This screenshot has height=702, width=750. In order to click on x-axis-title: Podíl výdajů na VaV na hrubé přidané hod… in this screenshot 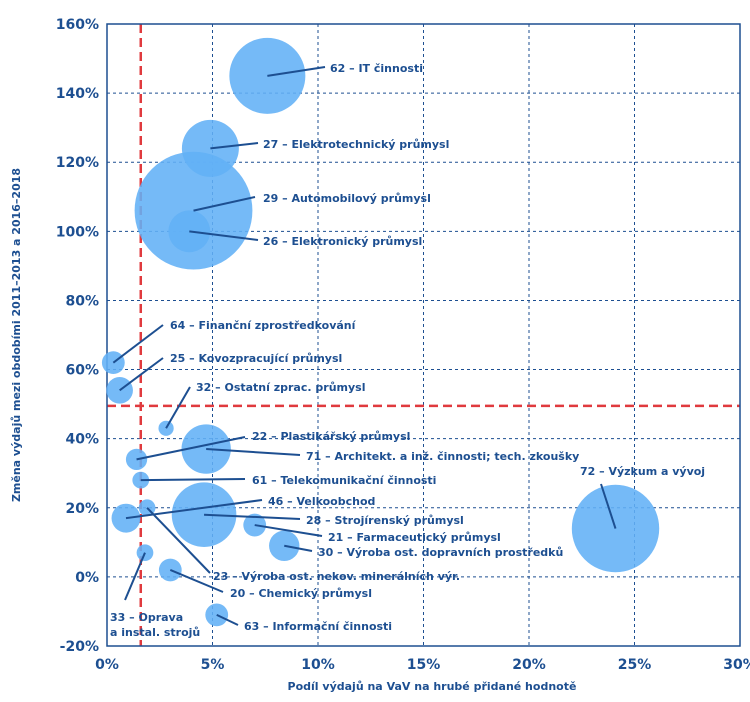, I will do `click(432, 686)`.